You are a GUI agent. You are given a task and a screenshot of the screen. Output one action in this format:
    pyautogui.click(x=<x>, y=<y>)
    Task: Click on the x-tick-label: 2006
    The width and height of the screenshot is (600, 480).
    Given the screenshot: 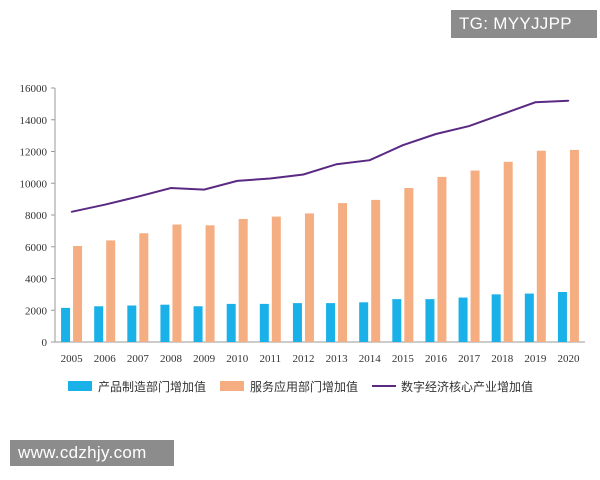 What is the action you would take?
    pyautogui.click(x=105, y=359)
    